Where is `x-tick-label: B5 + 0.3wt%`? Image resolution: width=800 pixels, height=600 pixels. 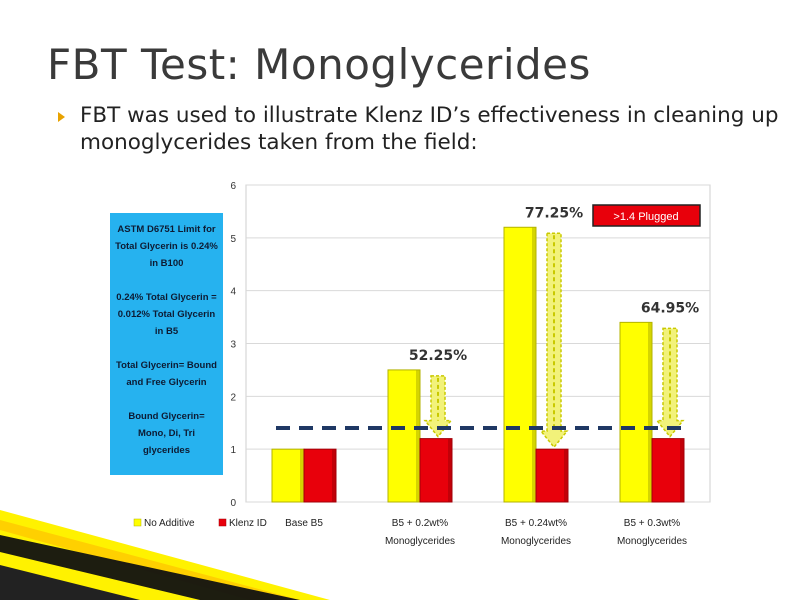
x-tick-label: B5 + 0.3wt% is located at coordinates (652, 523).